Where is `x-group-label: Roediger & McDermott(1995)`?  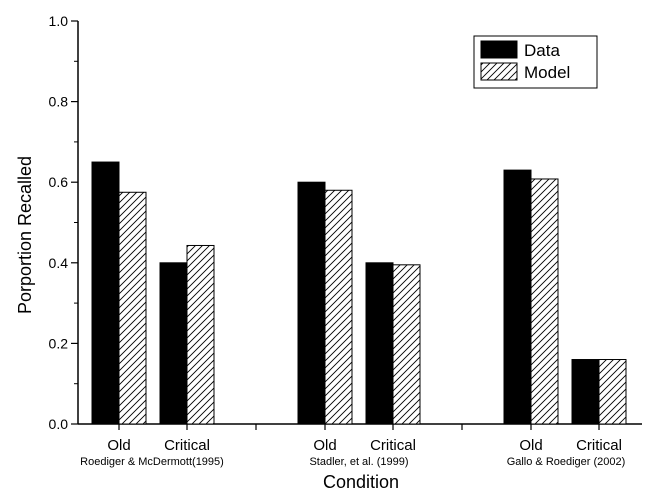 x-group-label: Roediger & McDermott(1995) is located at coordinates (152, 462).